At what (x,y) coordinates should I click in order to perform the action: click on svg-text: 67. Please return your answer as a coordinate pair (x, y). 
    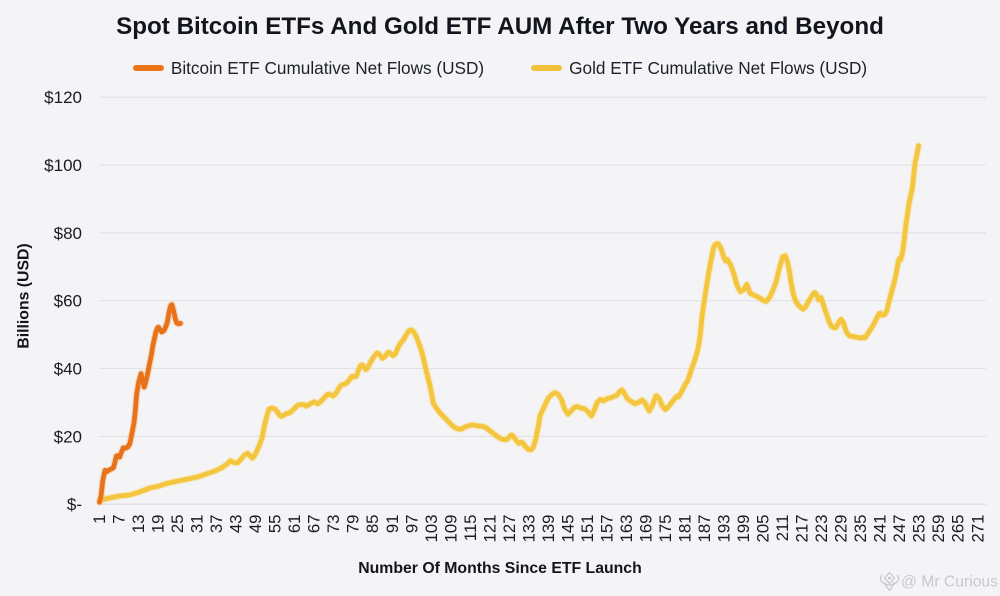
    Looking at the image, I should click on (314, 524).